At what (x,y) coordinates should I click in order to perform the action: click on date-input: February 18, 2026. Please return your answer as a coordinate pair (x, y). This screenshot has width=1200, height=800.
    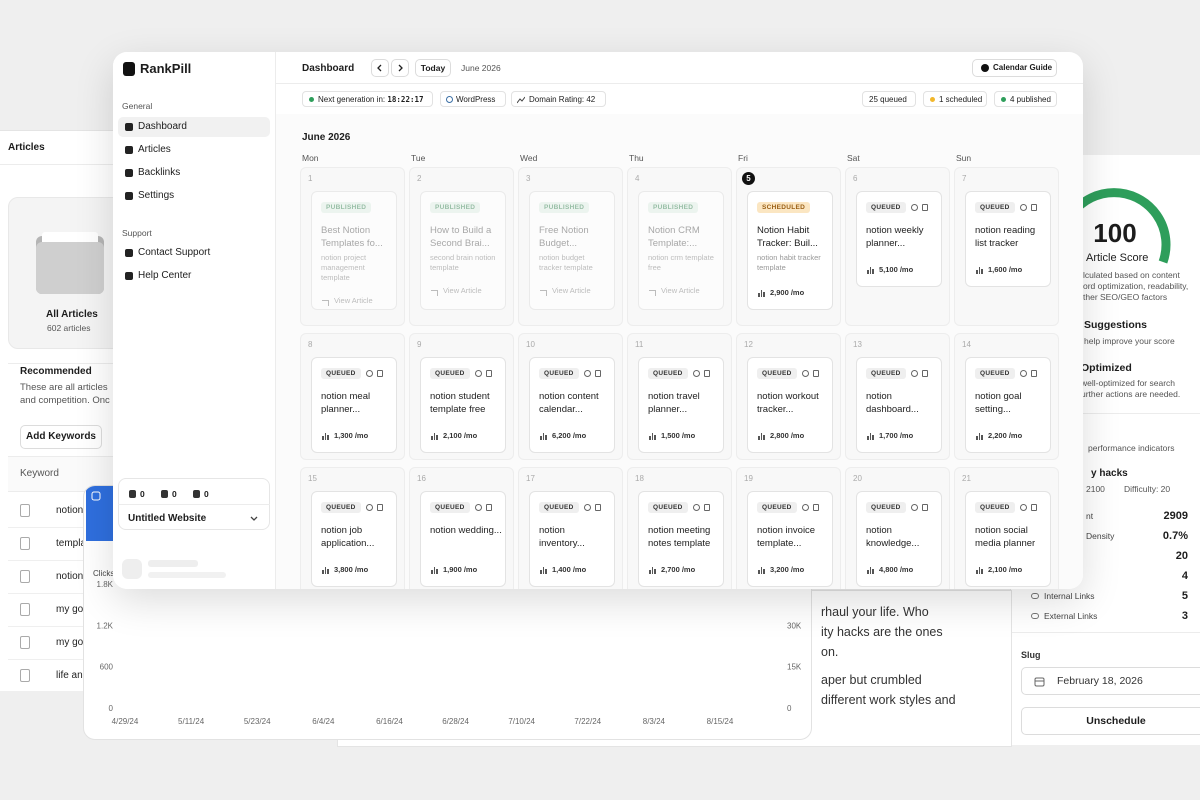
    Looking at the image, I should click on (1110, 681).